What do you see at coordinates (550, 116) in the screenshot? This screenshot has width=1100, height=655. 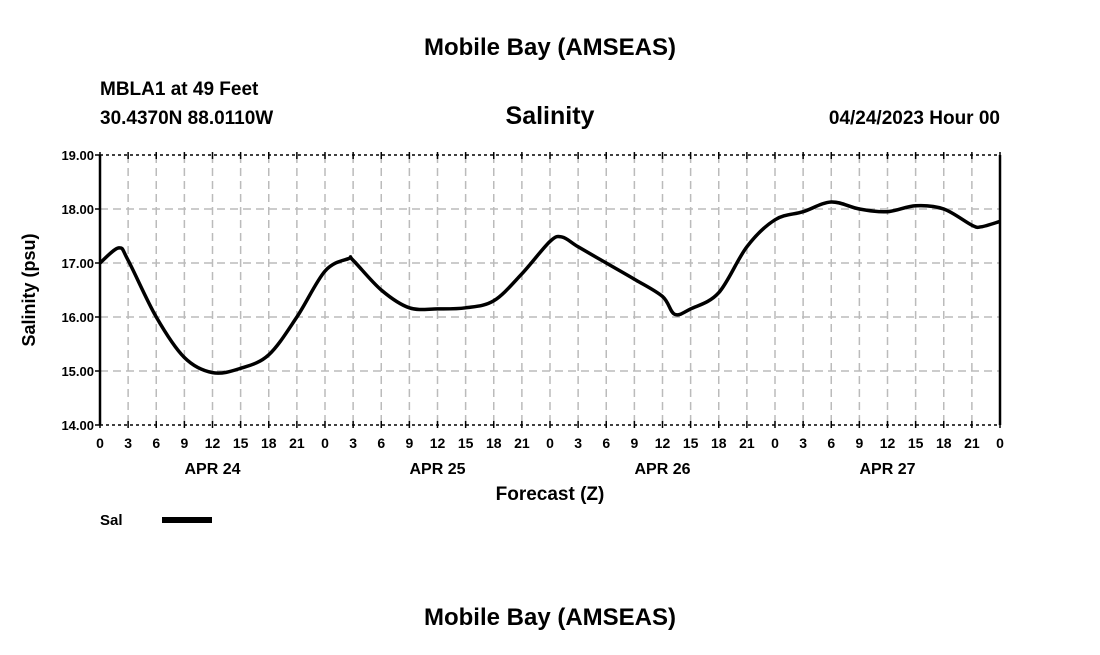 I see `chart-title: Salinity` at bounding box center [550, 116].